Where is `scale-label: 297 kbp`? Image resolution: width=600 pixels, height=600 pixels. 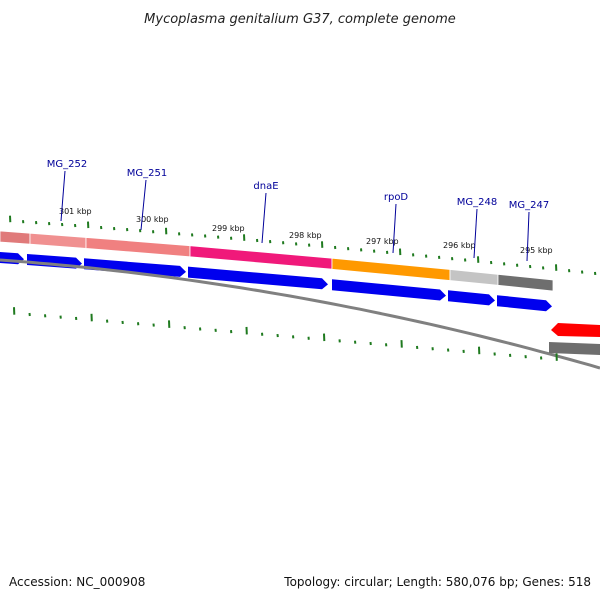 scale-label: 297 kbp is located at coordinates (382, 241).